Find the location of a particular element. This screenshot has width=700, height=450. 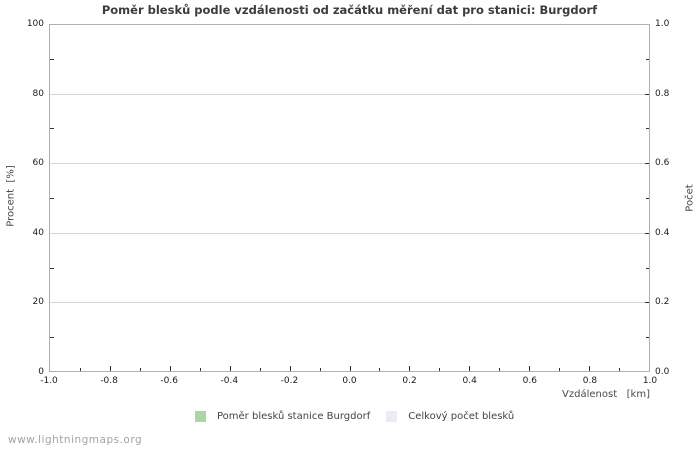

x-tick-label: 0.6 is located at coordinates (529, 381).